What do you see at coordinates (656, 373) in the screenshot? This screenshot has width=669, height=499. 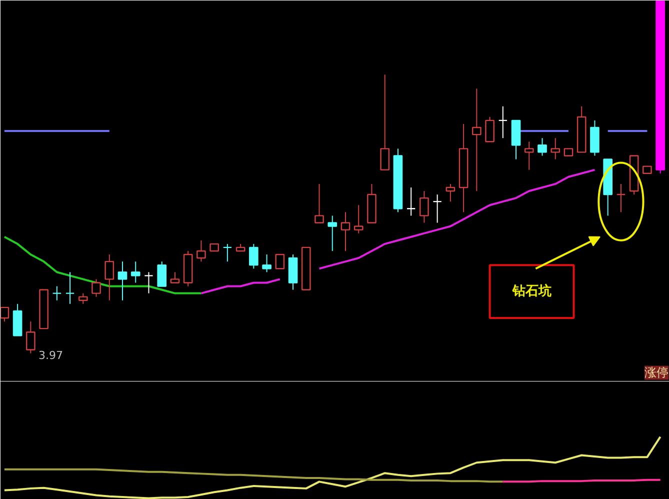 I see `text: 涨停` at bounding box center [656, 373].